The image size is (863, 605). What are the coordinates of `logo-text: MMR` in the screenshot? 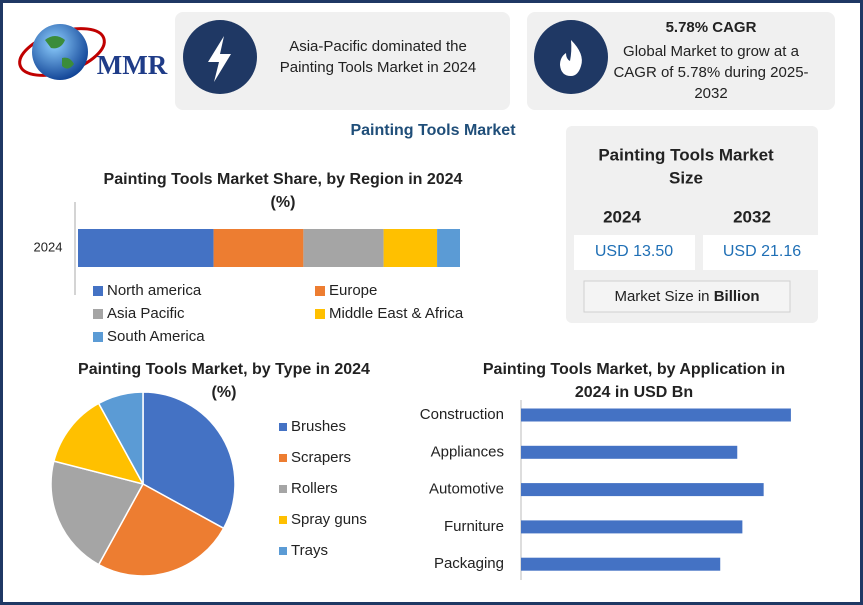 It's located at (132, 65).